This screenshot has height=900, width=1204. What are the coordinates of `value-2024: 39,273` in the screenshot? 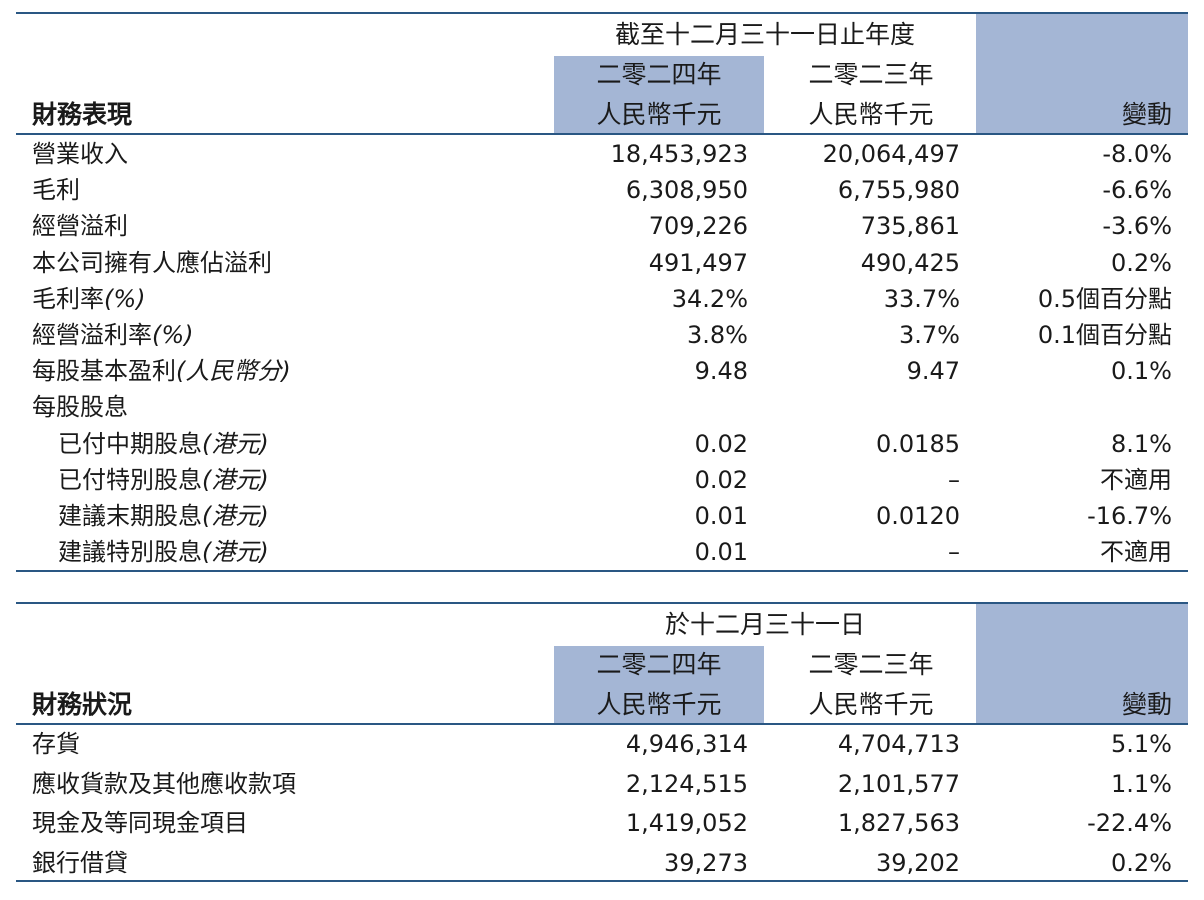 It's located at (706, 862).